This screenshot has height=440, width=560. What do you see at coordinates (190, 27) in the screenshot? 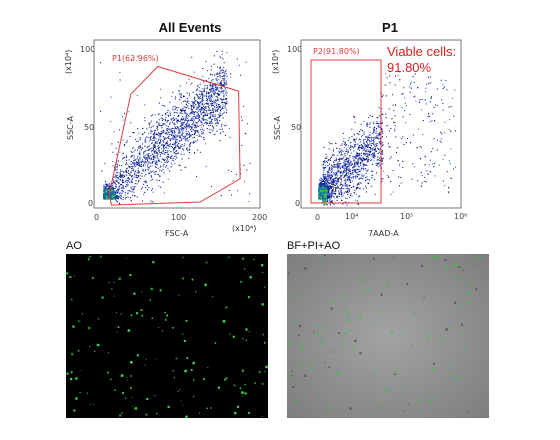
I see `chart1-title: All Events` at bounding box center [190, 27].